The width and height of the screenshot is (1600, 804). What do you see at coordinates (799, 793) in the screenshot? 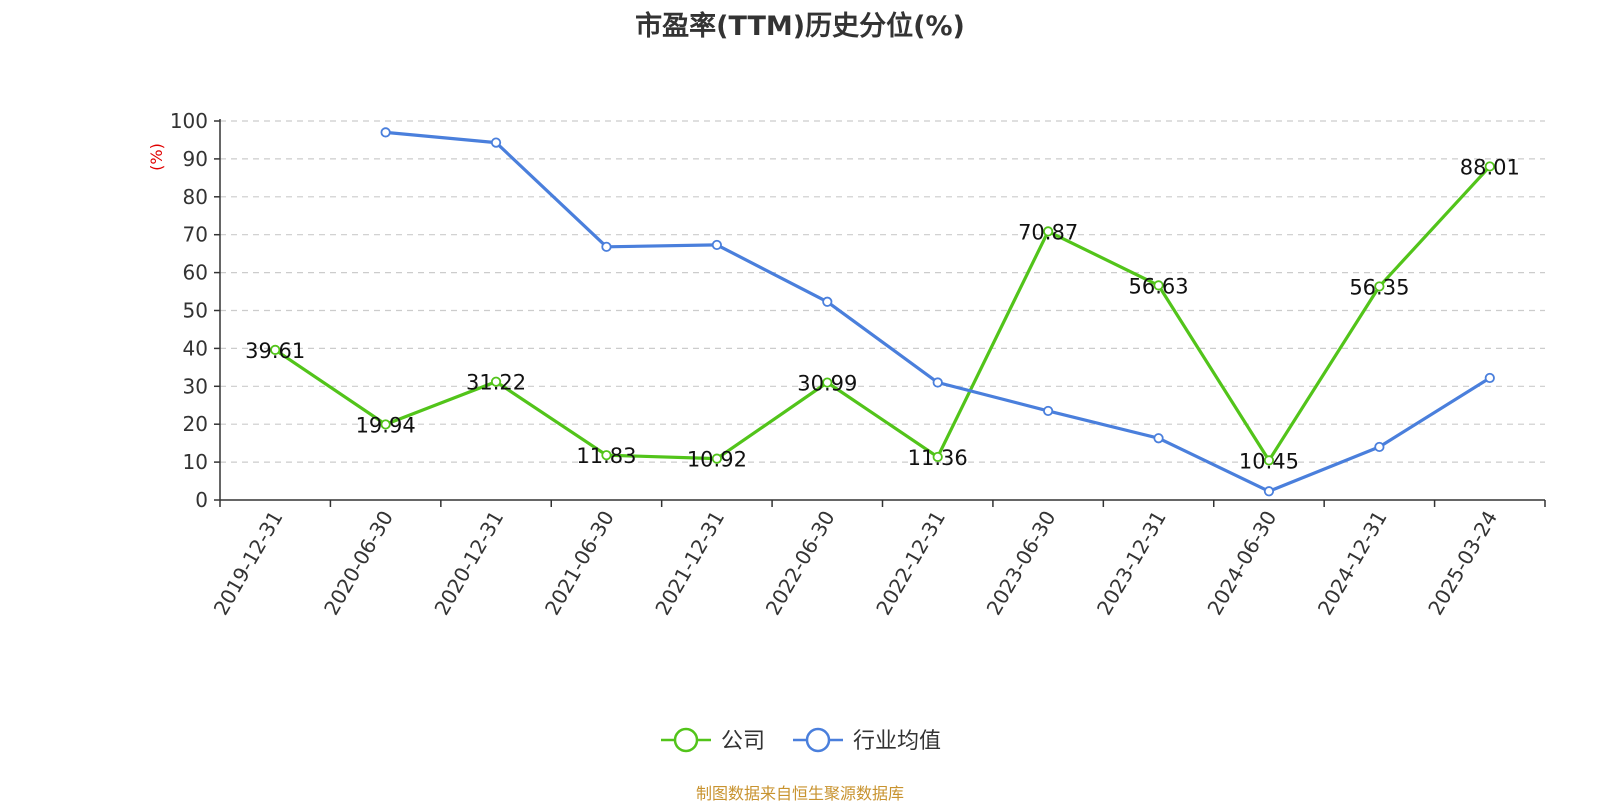
I see `source-note: 制图数据来自恒生聚源数据库` at bounding box center [799, 793].